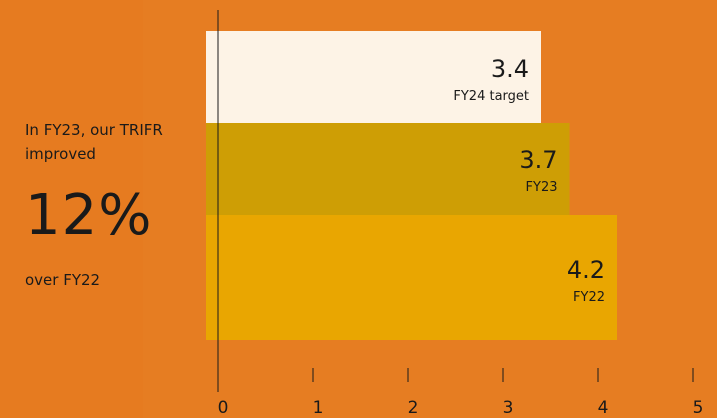 The width and height of the screenshot is (717, 418). Describe the element at coordinates (698, 408) in the screenshot. I see `x-tick-label: 5` at that location.